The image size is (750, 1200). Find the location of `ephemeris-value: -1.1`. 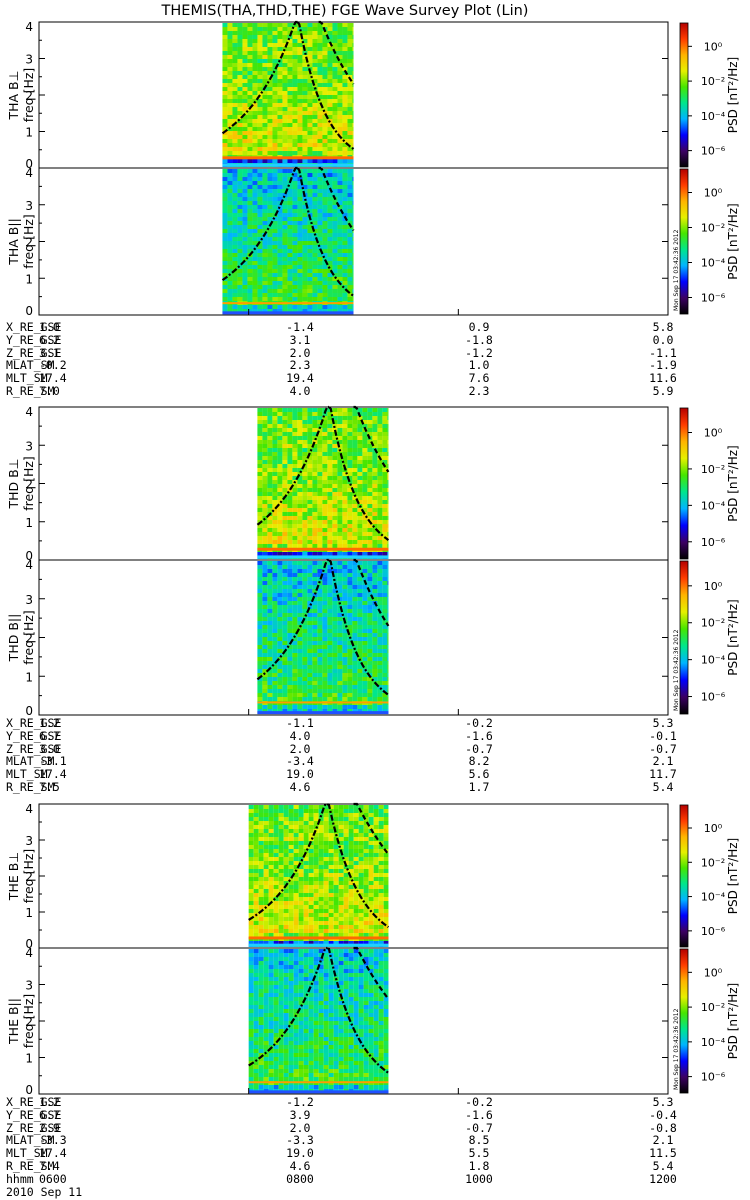

ephemeris-value: -1.1 is located at coordinates (300, 723).